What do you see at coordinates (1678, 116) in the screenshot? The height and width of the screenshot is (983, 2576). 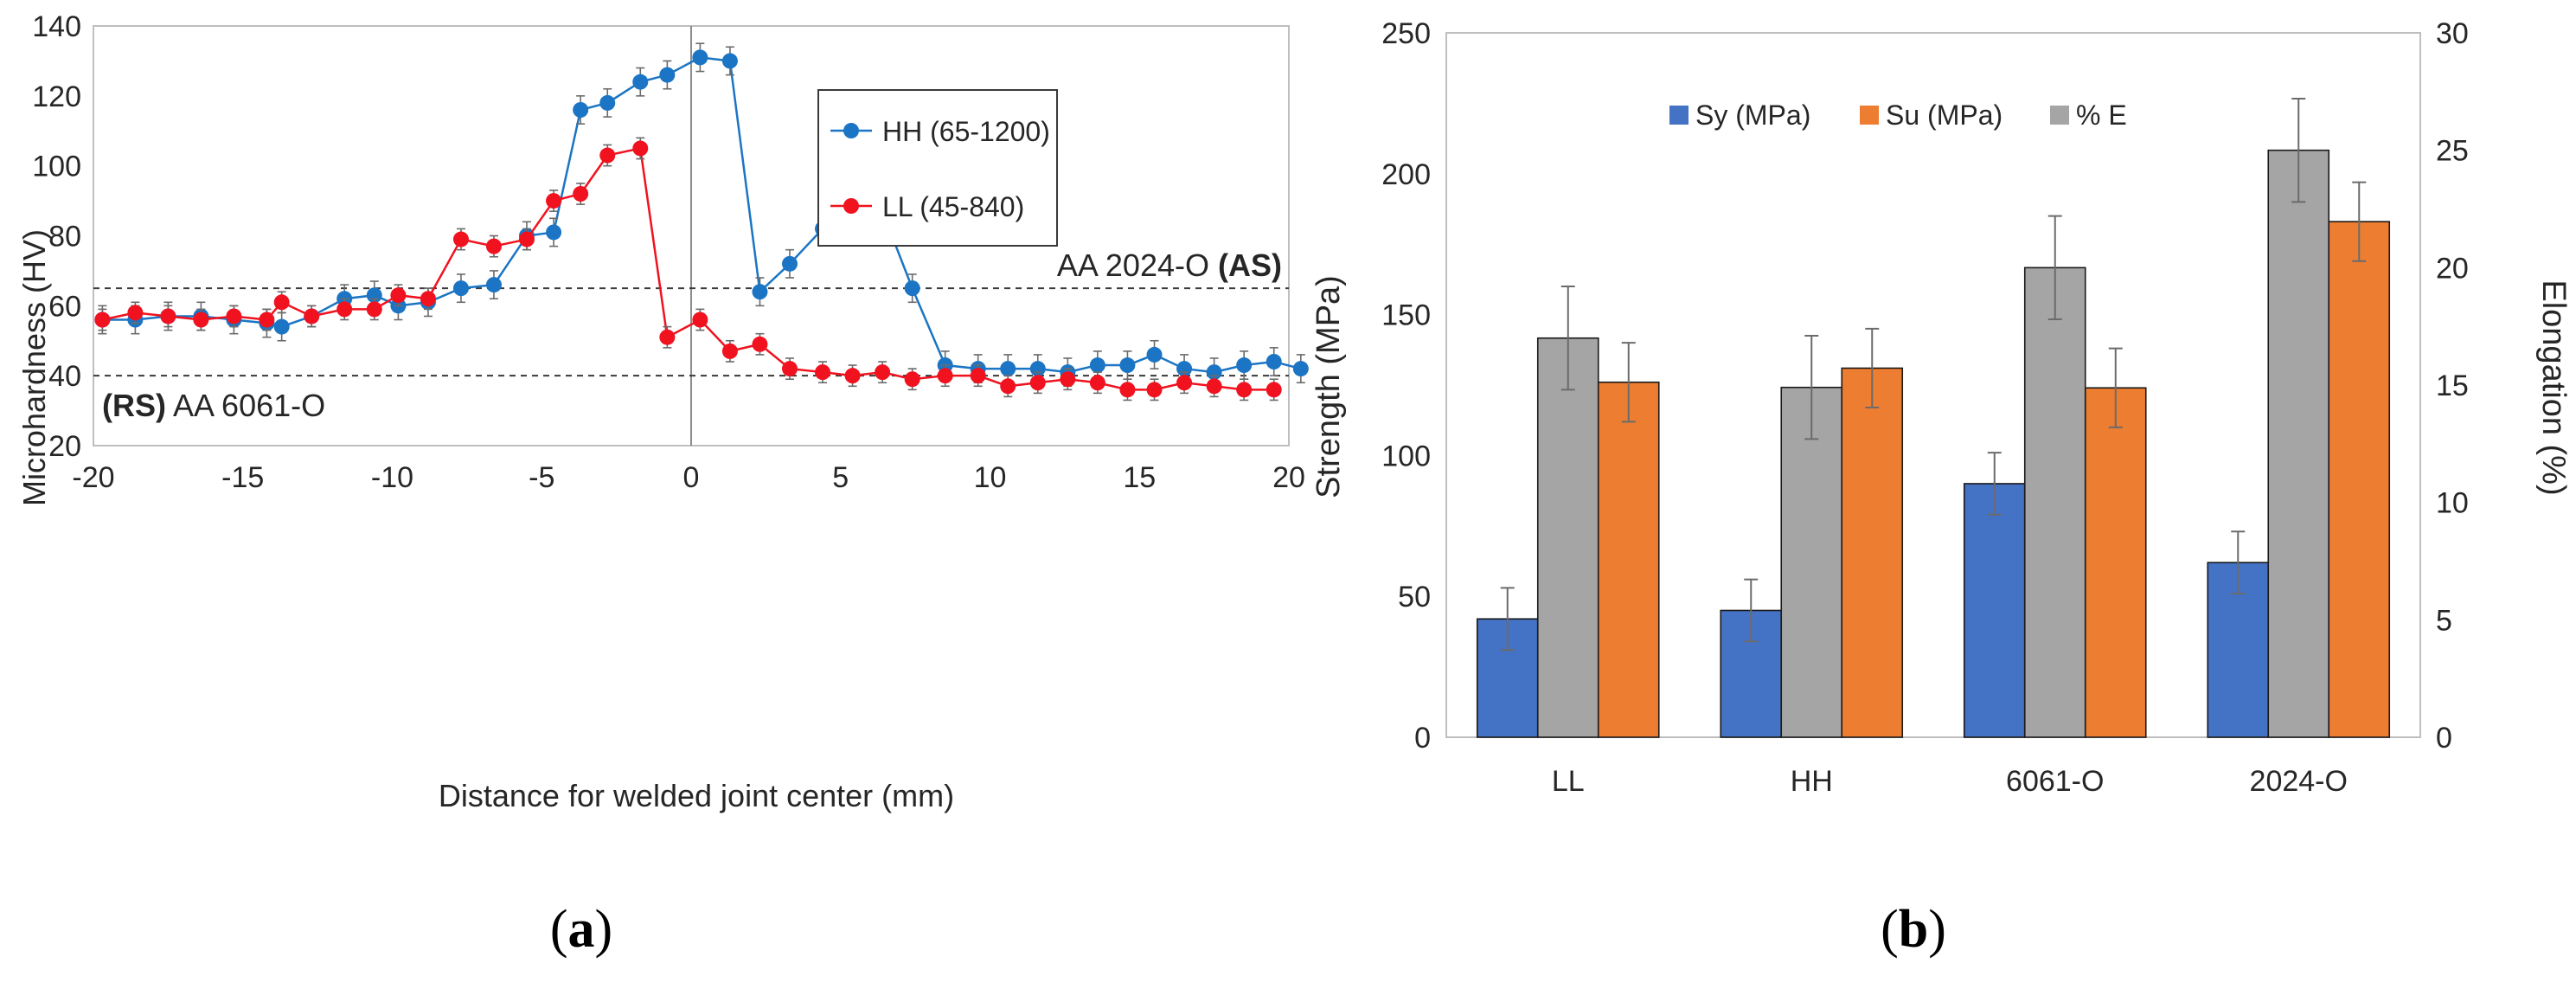 I see `legend-sy-swatch` at bounding box center [1678, 116].